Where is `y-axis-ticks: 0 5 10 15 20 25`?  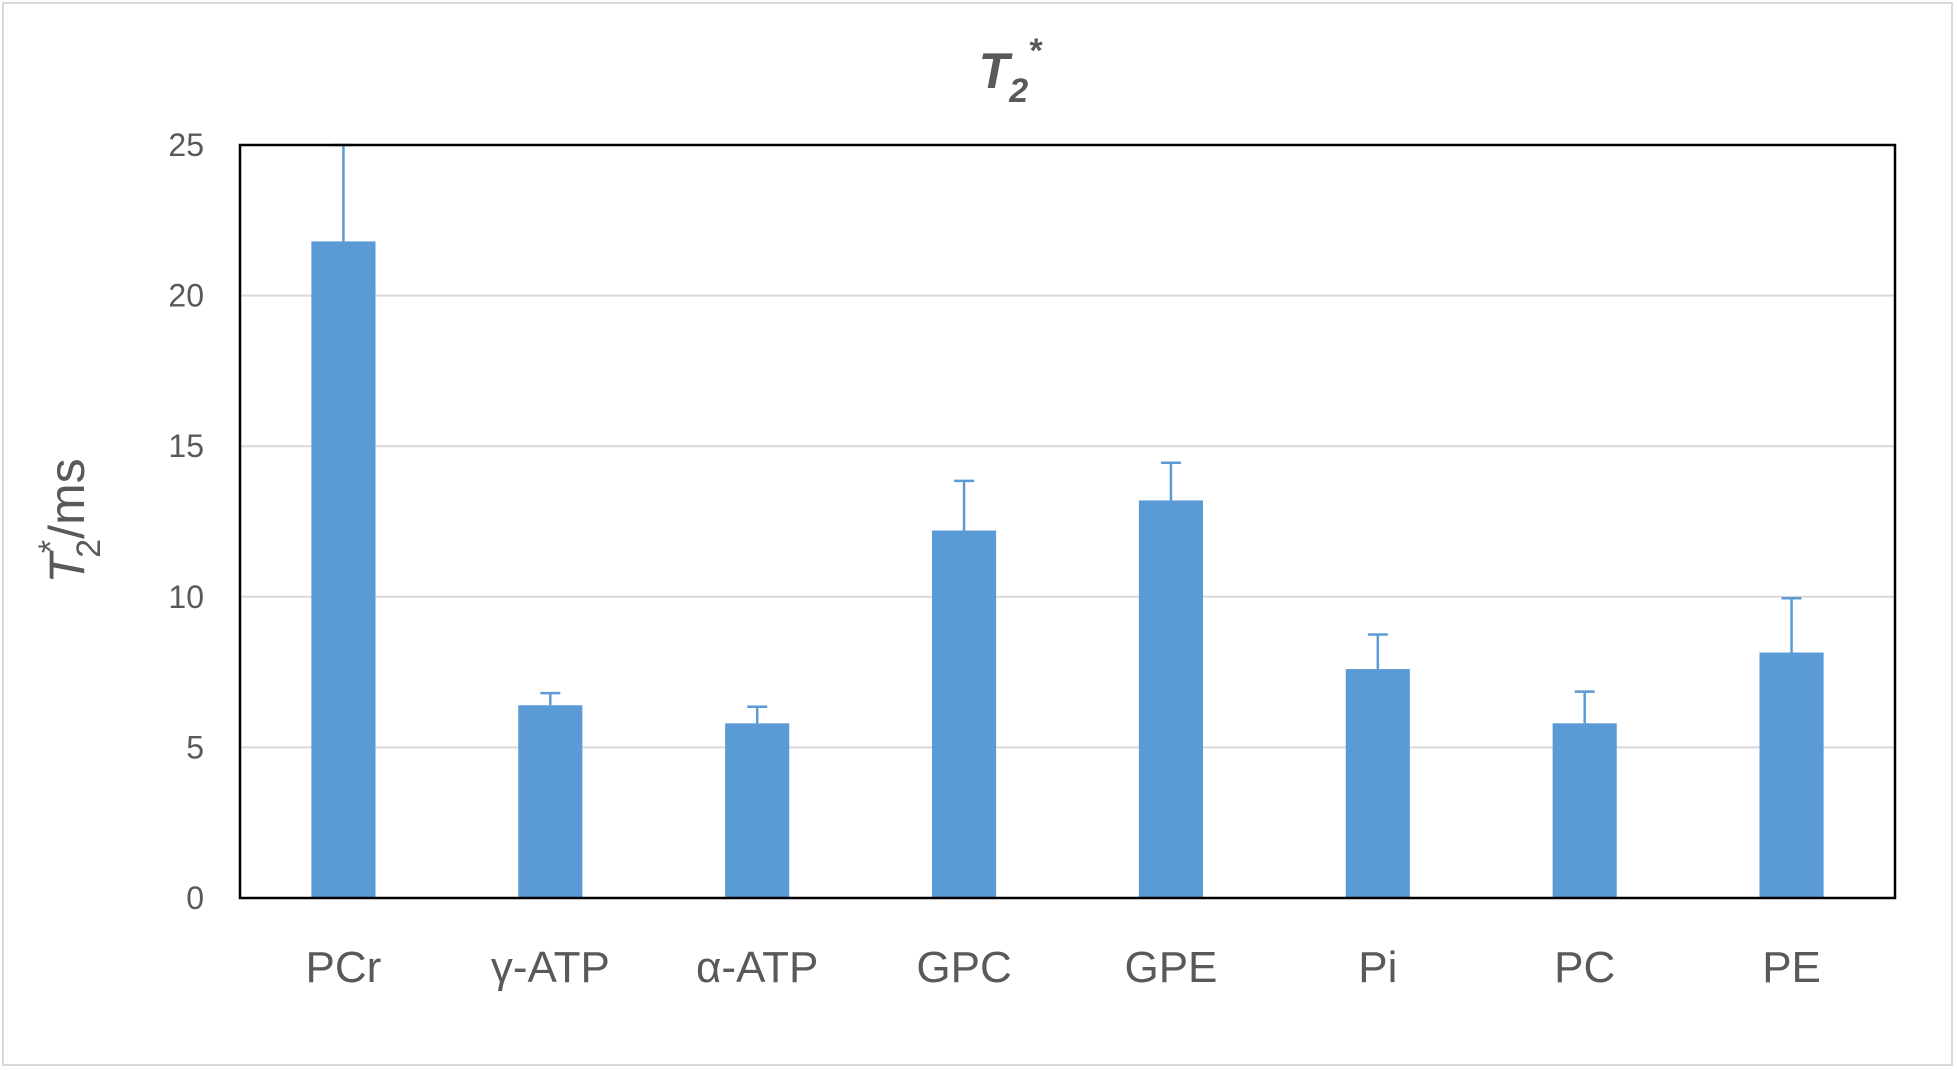
y-axis-ticks: 0 5 10 15 20 25 is located at coordinates (186, 521).